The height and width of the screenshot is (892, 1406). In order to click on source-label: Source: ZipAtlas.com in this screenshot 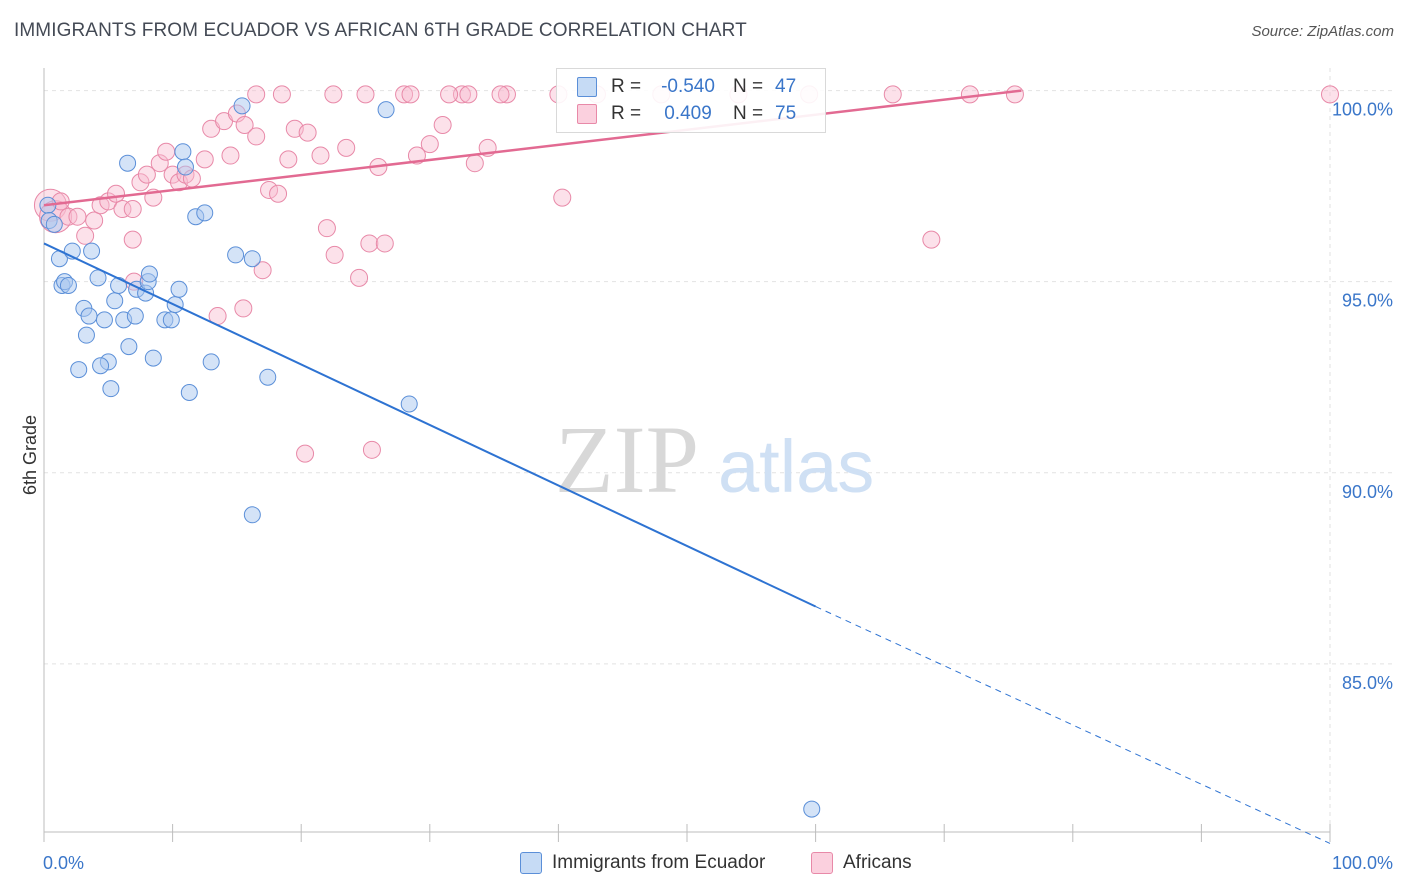, I will do `click(1322, 31)`.